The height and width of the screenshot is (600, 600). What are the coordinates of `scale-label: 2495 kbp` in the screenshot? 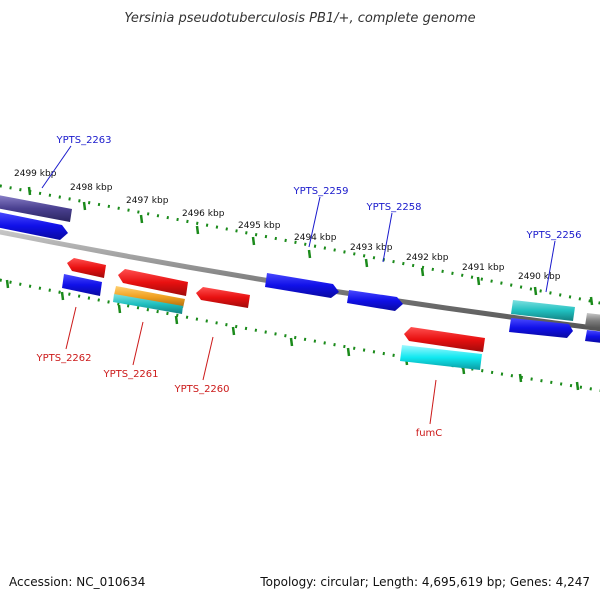 It's located at (259, 226).